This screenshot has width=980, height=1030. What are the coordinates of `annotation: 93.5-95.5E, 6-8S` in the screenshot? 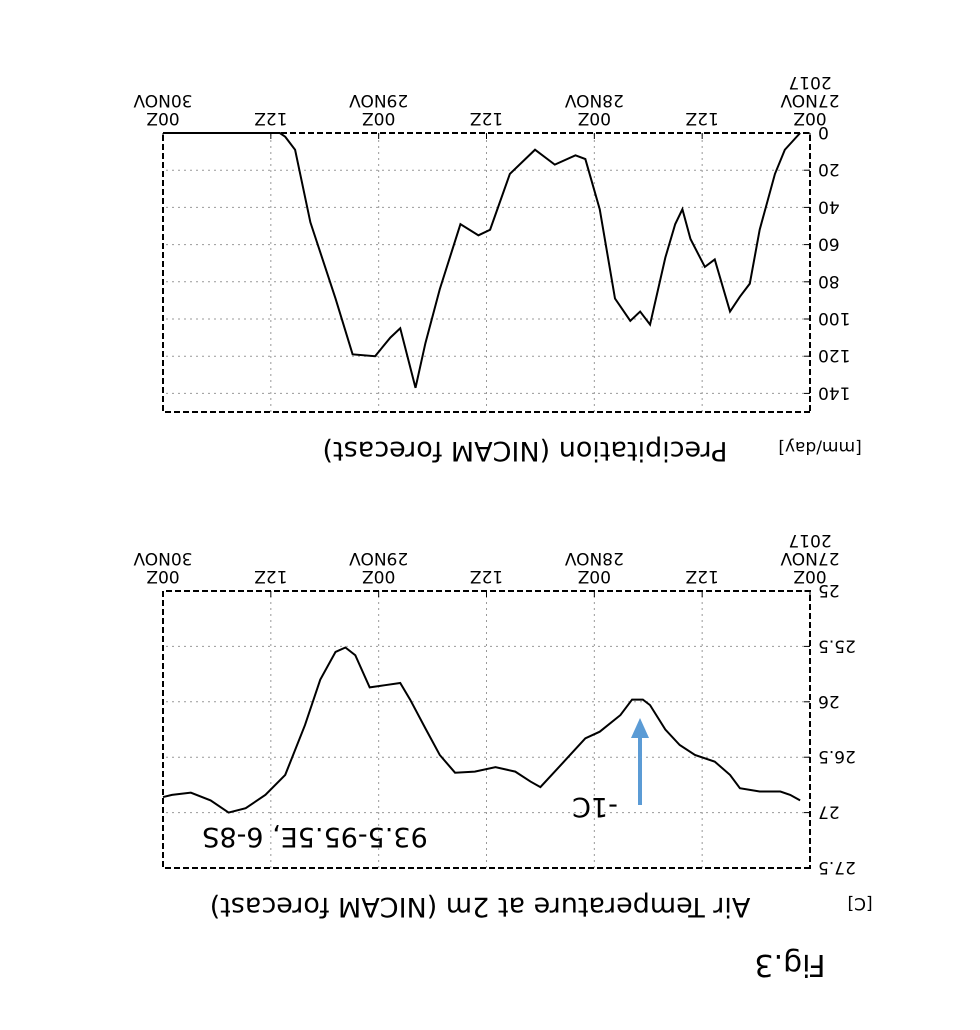 It's located at (314, 836).